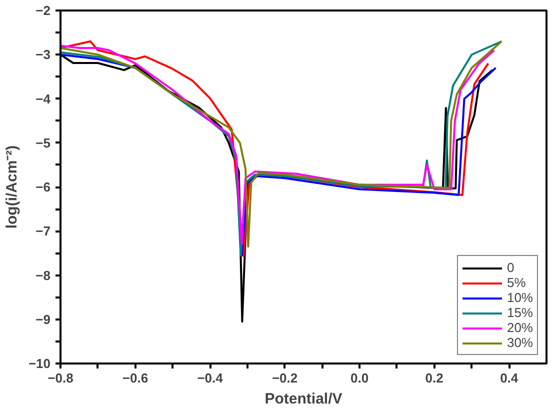 The width and height of the screenshot is (552, 410). I want to click on x-tick-label: −0.6, so click(135, 378).